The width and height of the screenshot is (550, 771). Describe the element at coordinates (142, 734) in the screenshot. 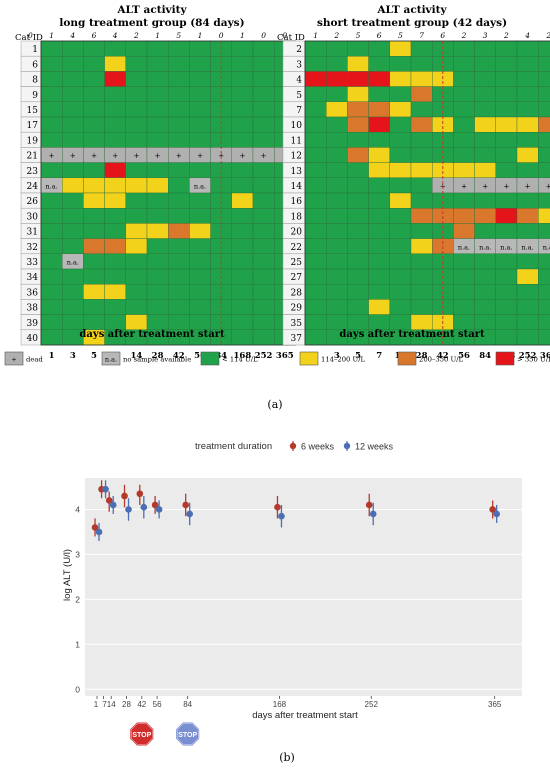

I see `stop-sign-outline` at that location.